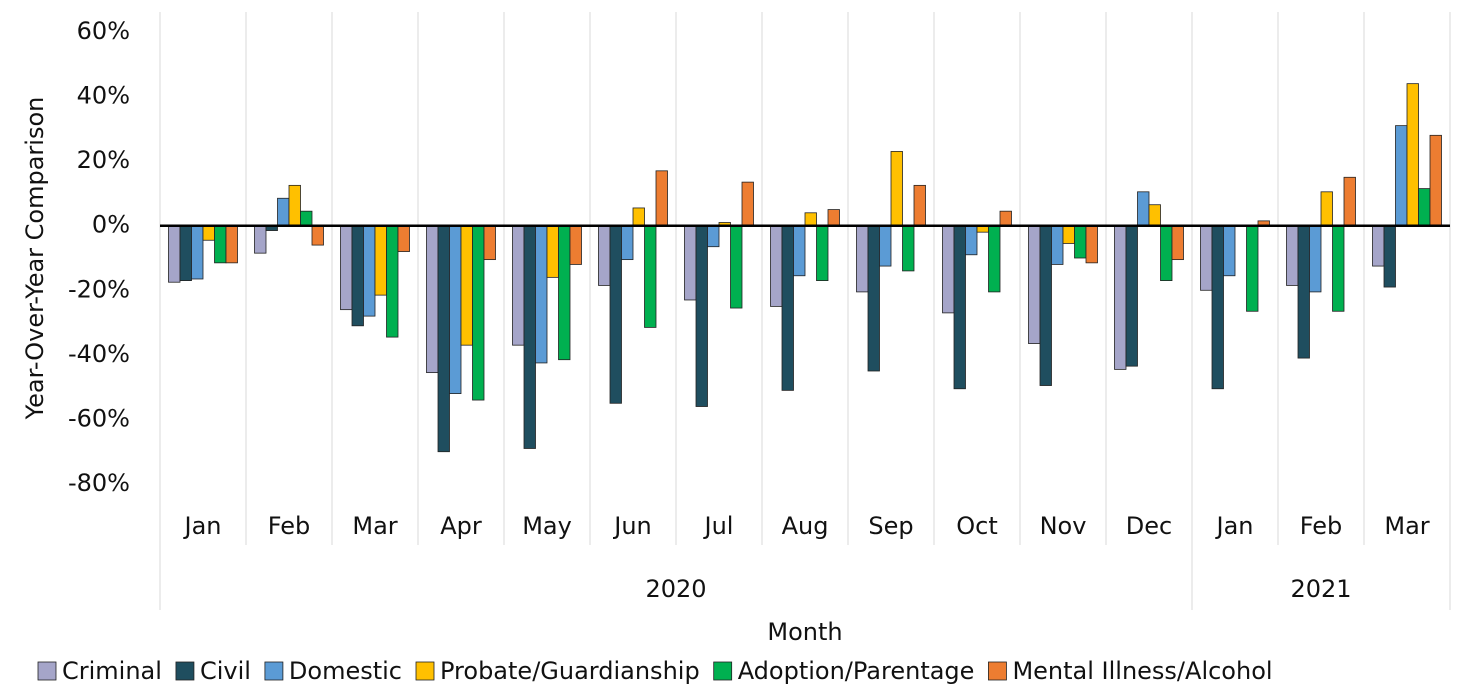 The height and width of the screenshot is (697, 1457). I want to click on x-tick-label: Sep, so click(890, 526).